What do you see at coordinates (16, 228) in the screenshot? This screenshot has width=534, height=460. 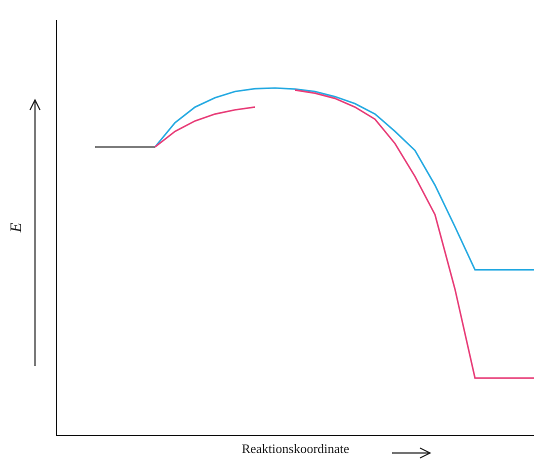 I see `y-axis-title: E` at bounding box center [16, 228].